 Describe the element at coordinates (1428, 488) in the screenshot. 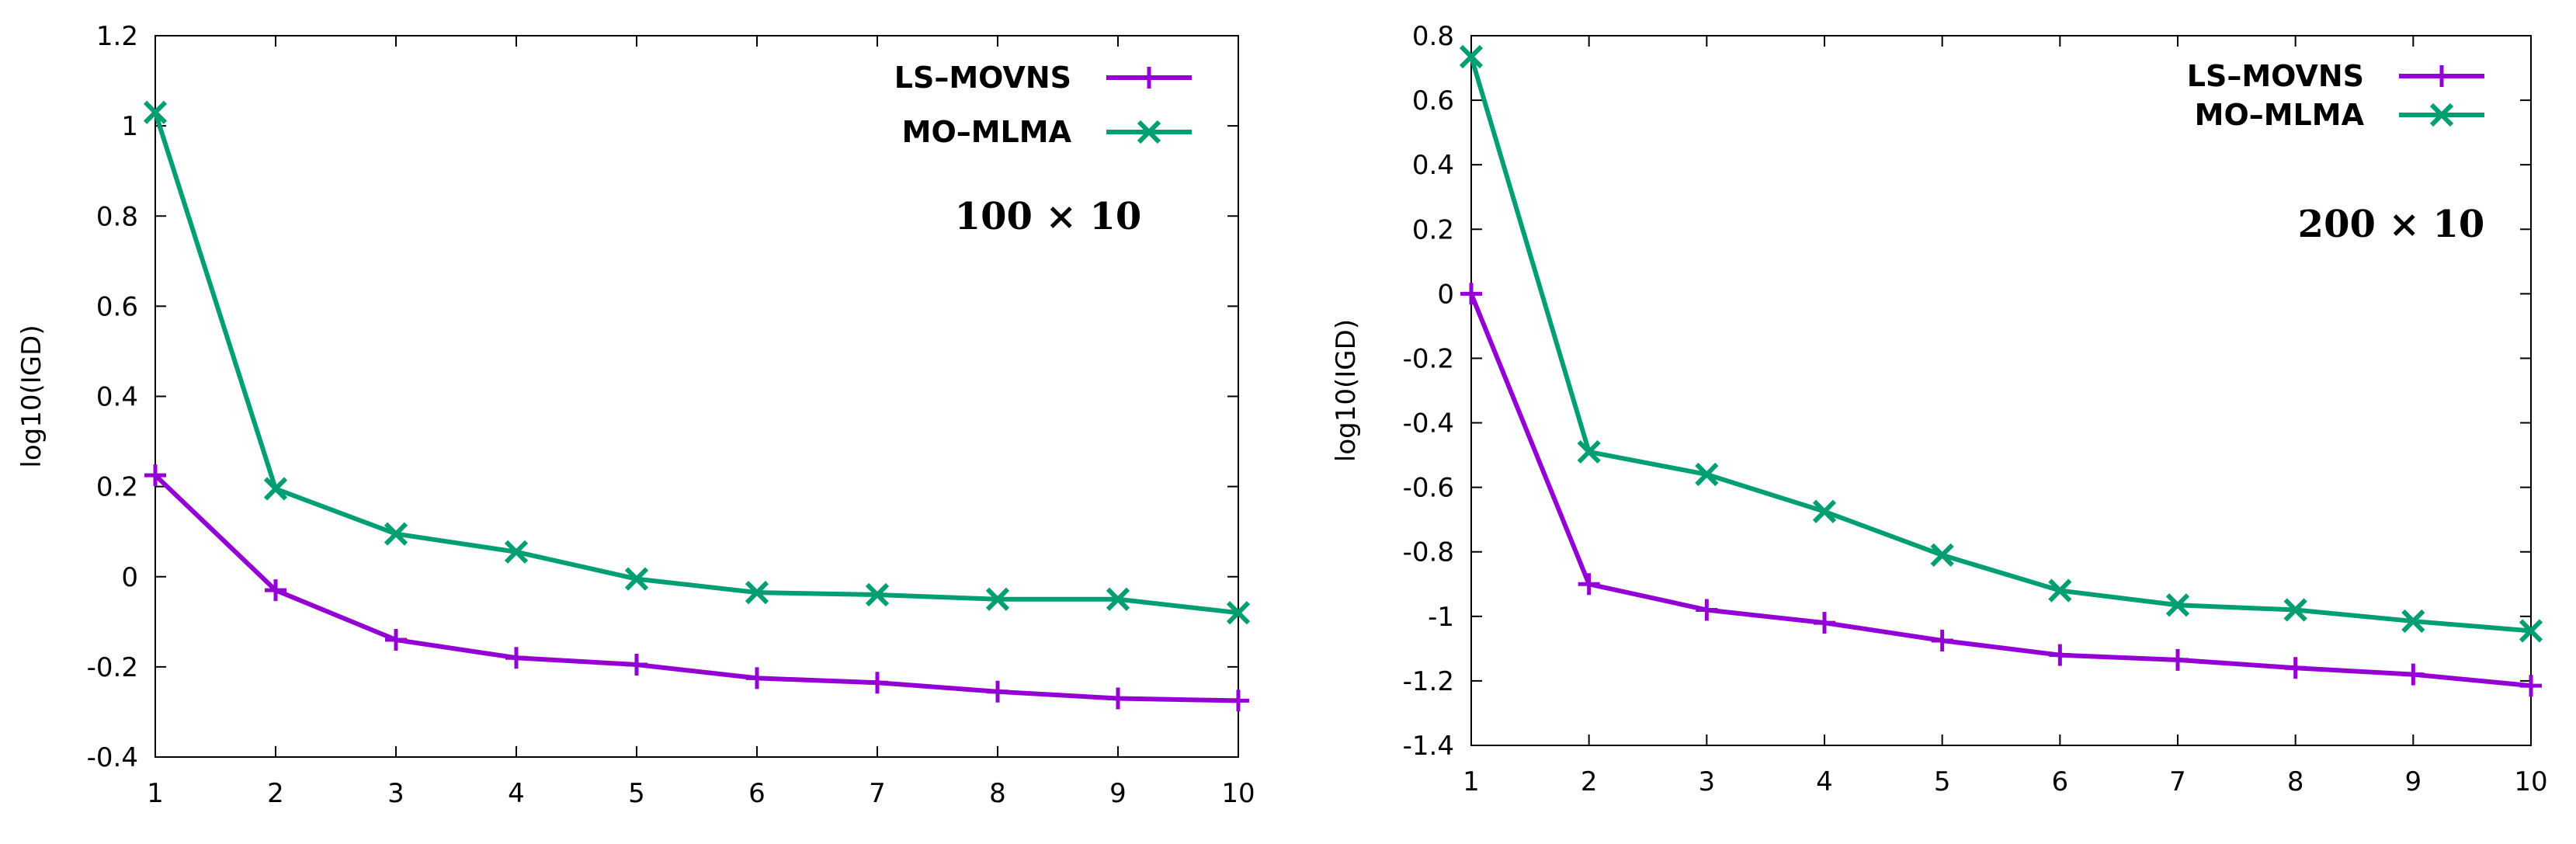

I see `y-tick-label: -0.6` at that location.